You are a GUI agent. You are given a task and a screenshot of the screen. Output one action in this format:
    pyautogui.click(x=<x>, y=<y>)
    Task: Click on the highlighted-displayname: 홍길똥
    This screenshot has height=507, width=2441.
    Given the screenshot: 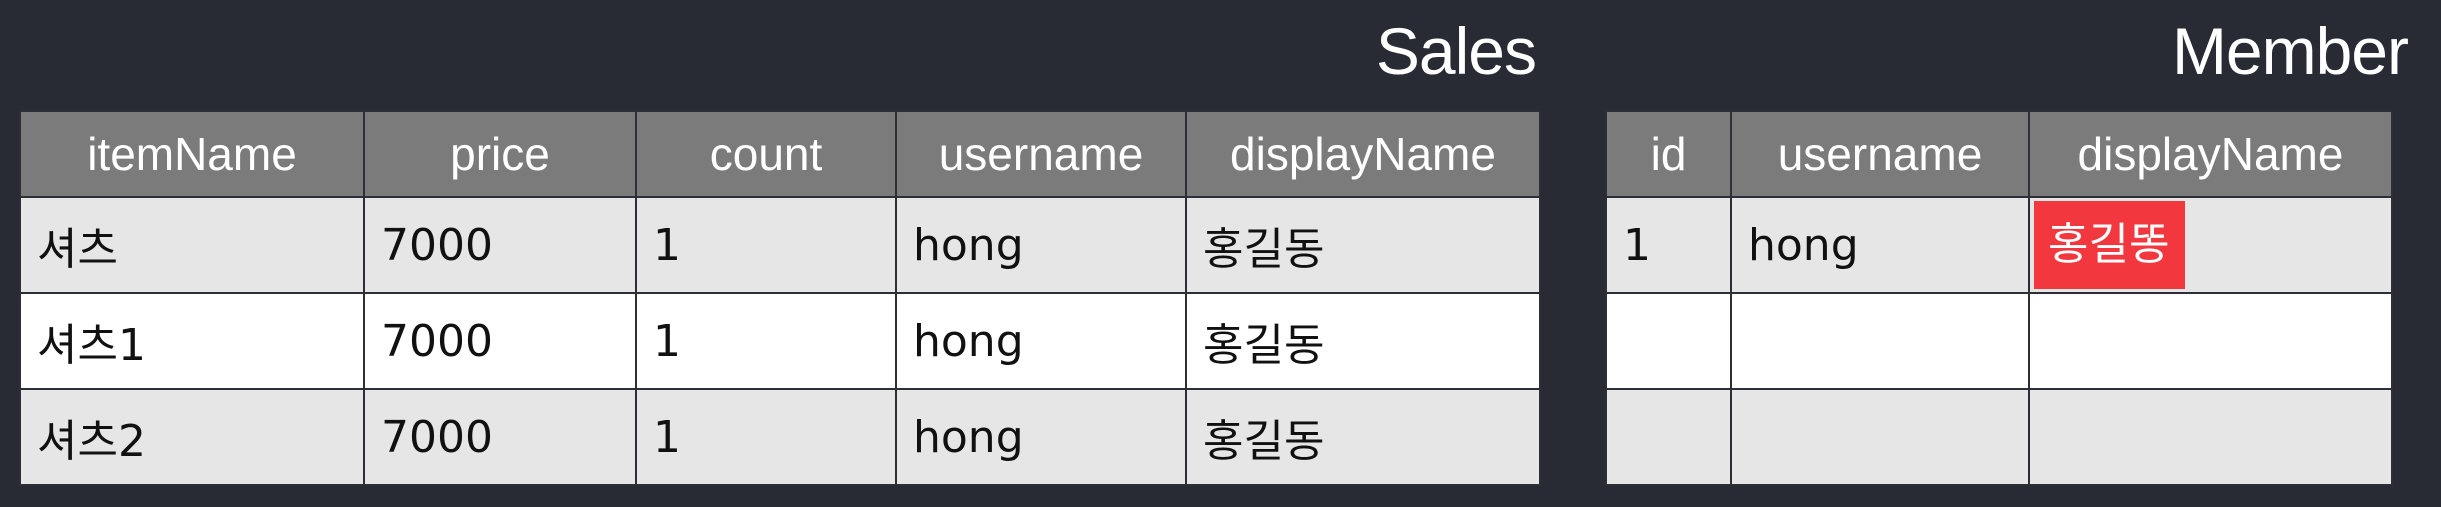 What is the action you would take?
    pyautogui.click(x=2110, y=245)
    